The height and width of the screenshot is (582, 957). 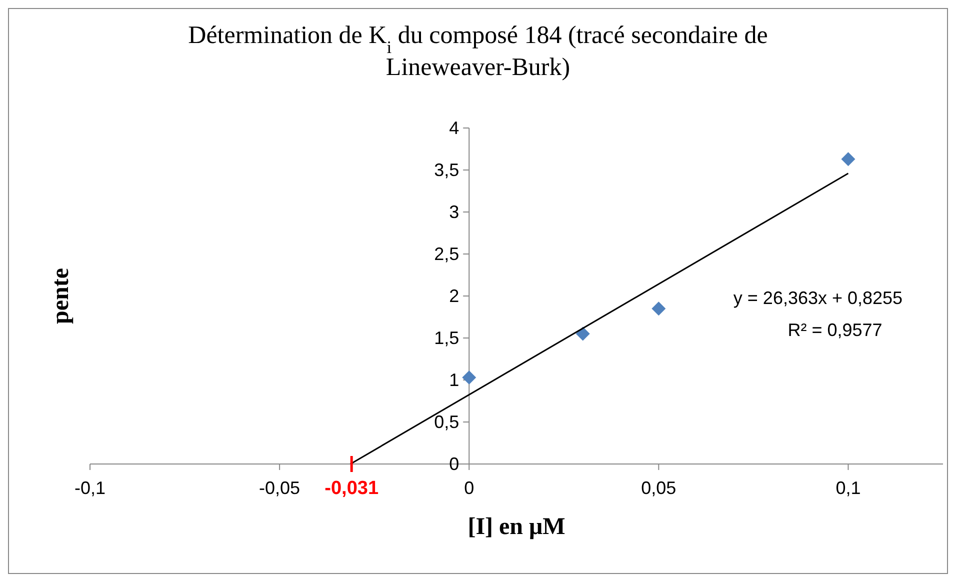 What do you see at coordinates (279, 488) in the screenshot?
I see `x-tick-label: -0,05` at bounding box center [279, 488].